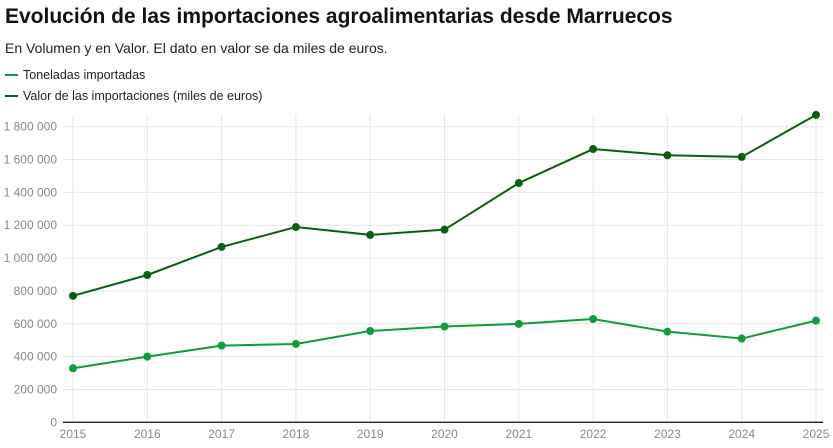 Image resolution: width=833 pixels, height=448 pixels. Describe the element at coordinates (53, 422) in the screenshot. I see `y-tick-label: 0` at that location.